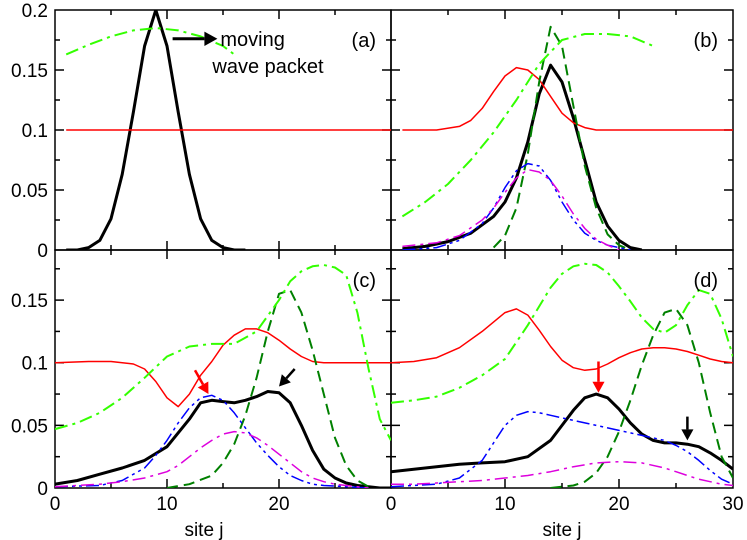 The height and width of the screenshot is (540, 747). Describe the element at coordinates (391, 504) in the screenshot. I see `panel-d-xtick-label: 0` at that location.